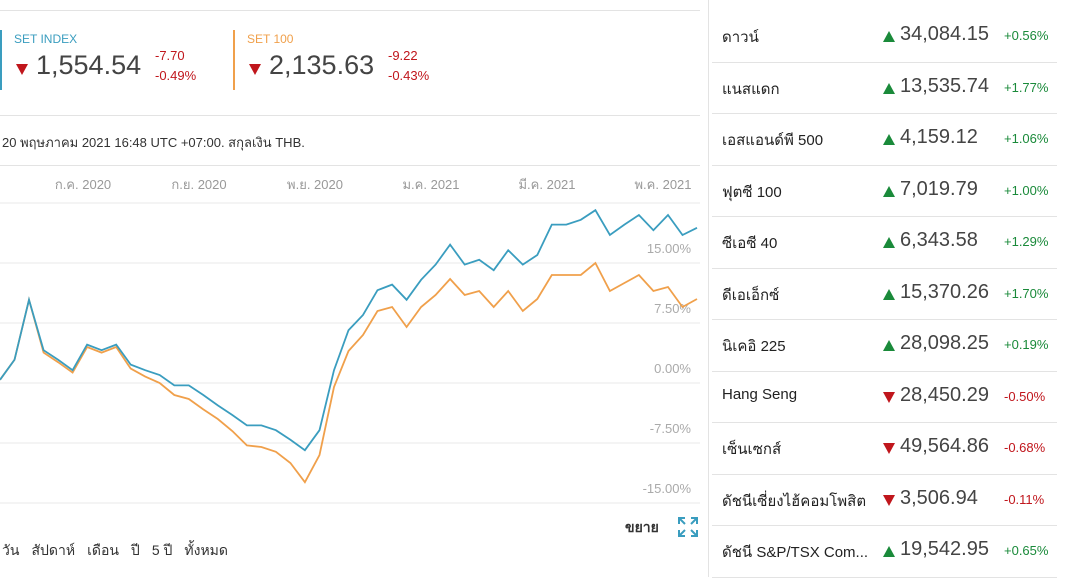  Describe the element at coordinates (794, 501) in the screenshot. I see `market-name: ดัชนีเซี่ยงไฮ้คอมโพสิต` at that location.